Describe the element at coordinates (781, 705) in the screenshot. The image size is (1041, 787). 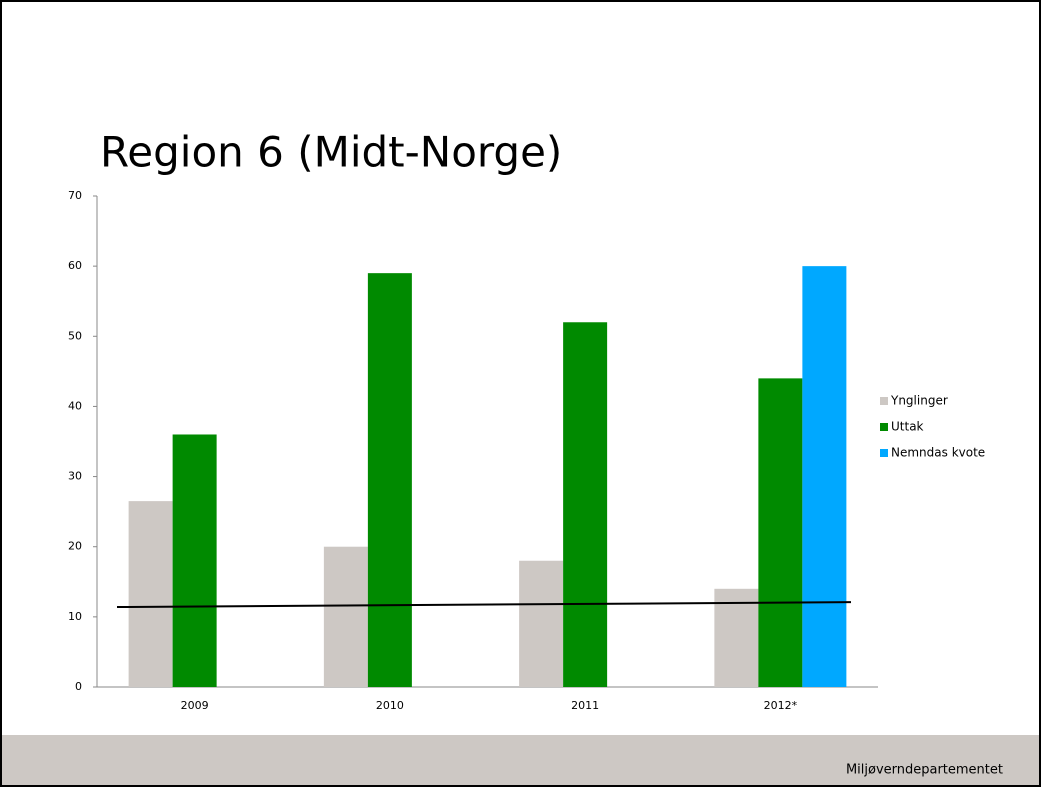
I see `x-tick-label: 2012*` at that location.